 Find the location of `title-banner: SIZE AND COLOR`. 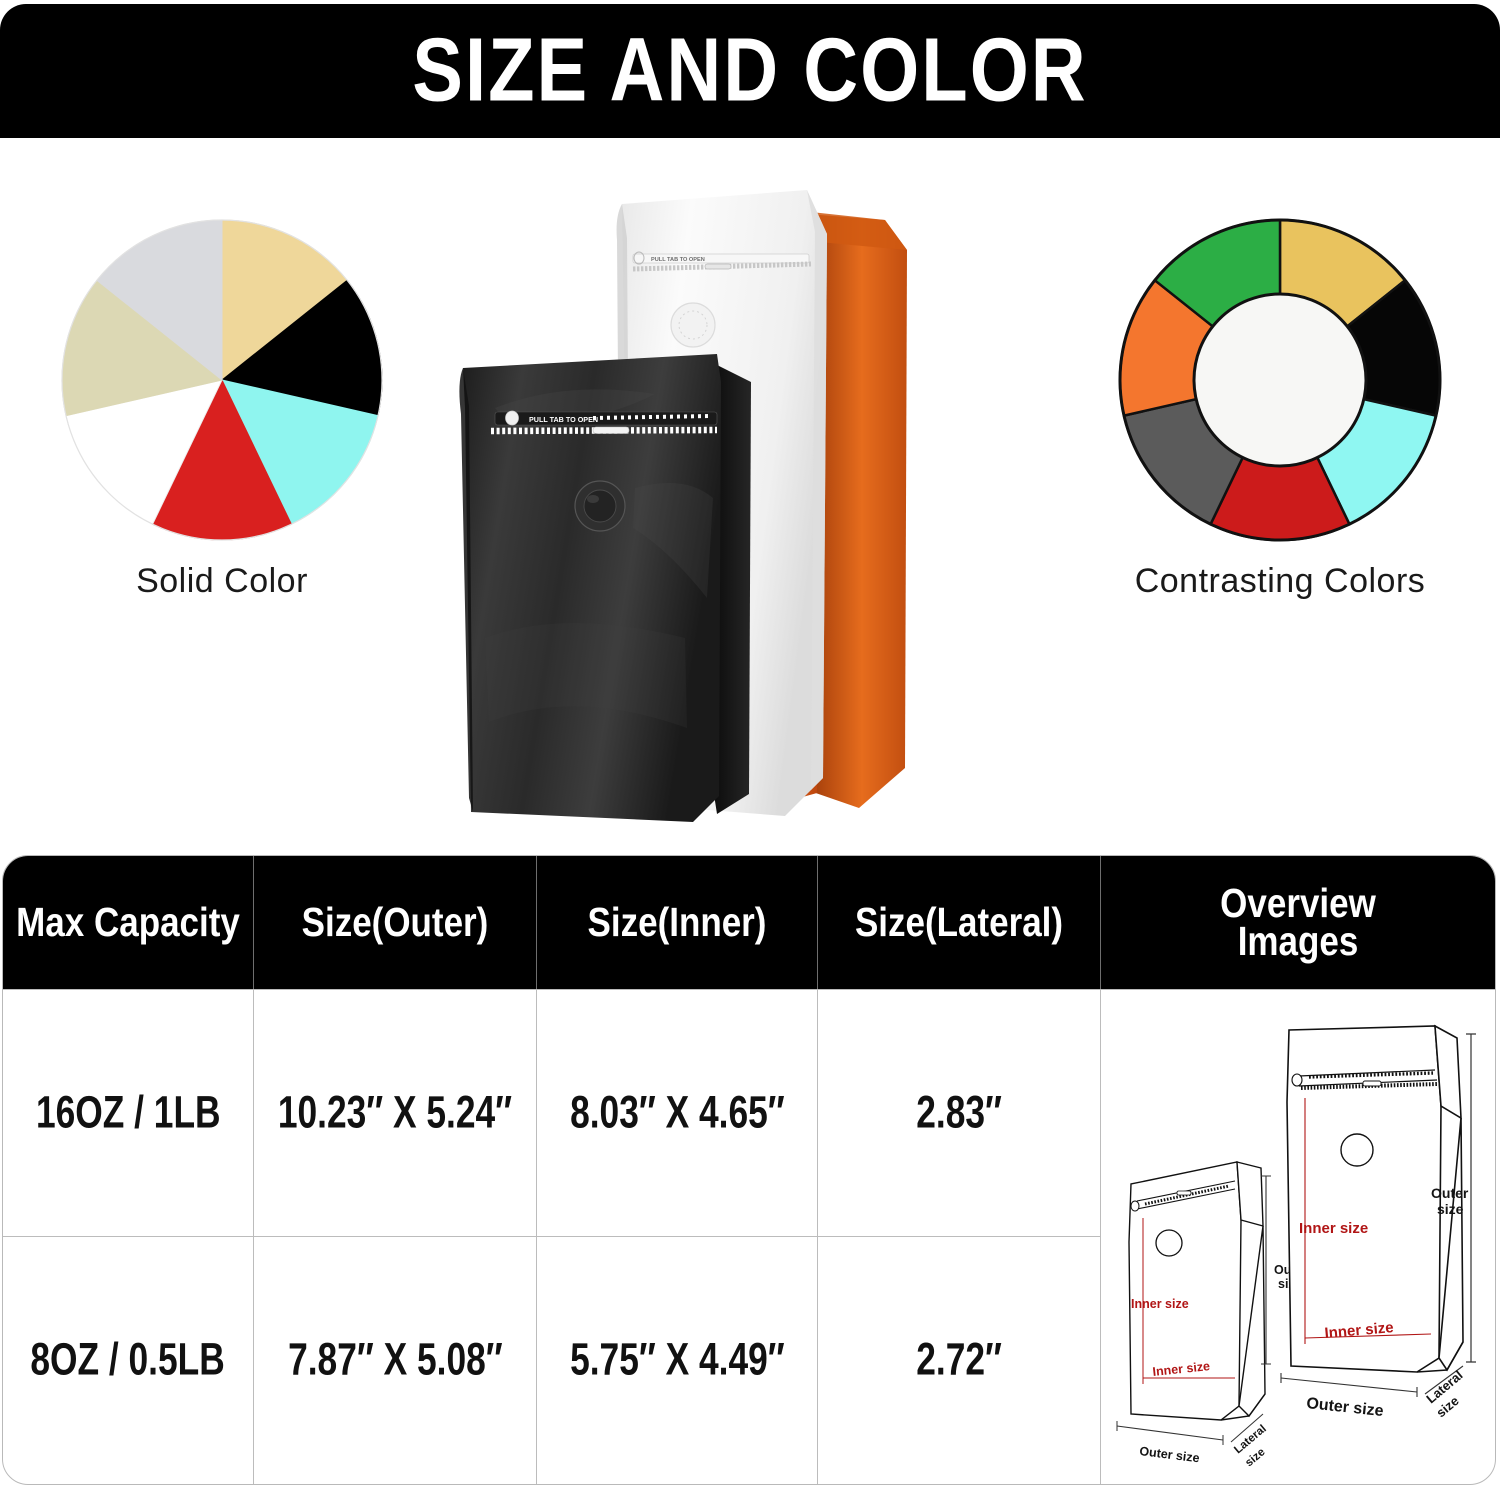

title-banner: SIZE AND COLOR is located at coordinates (750, 71).